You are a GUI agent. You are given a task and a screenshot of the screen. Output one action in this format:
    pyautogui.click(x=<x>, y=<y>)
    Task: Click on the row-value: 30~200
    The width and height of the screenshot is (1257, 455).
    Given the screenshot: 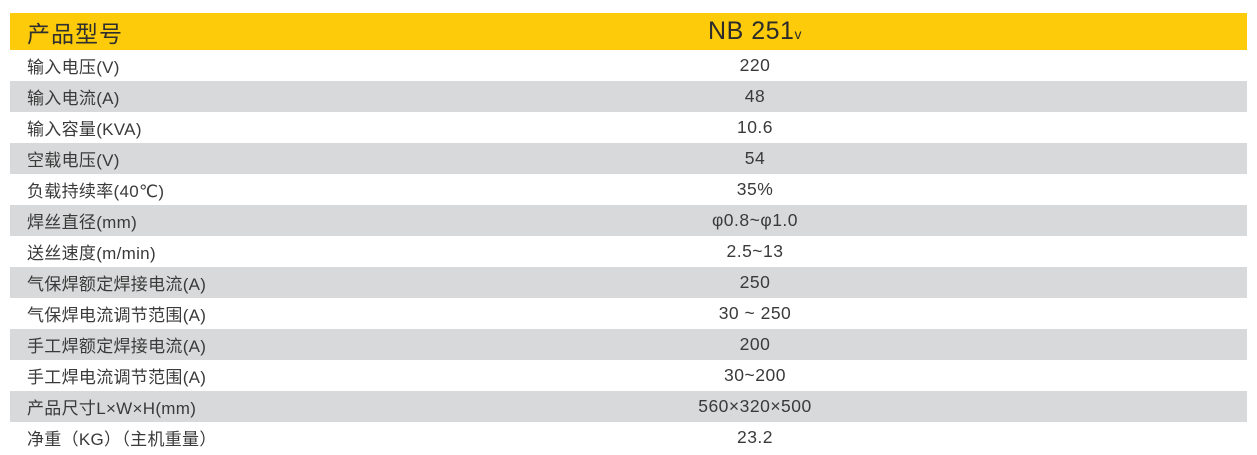 What is the action you would take?
    pyautogui.click(x=755, y=375)
    